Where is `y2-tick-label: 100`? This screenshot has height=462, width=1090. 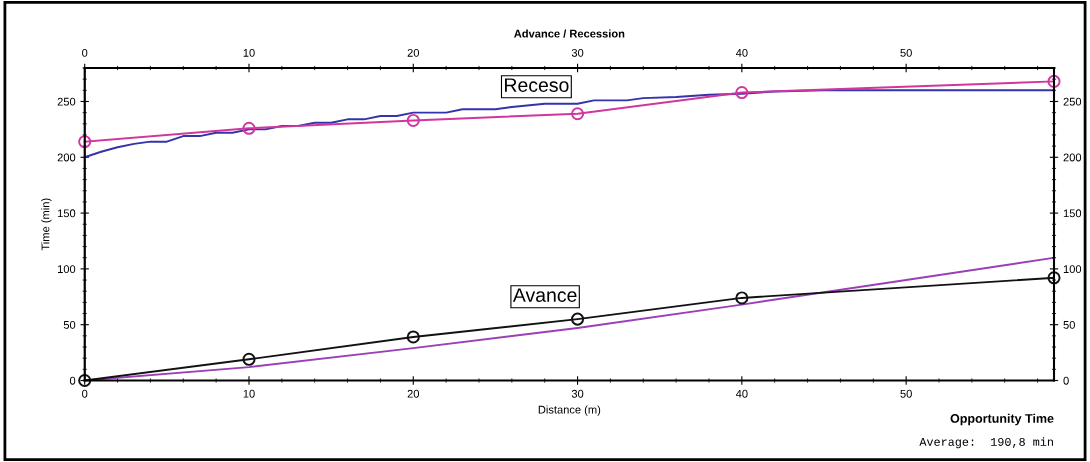 y2-tick-label: 100 is located at coordinates (1072, 269).